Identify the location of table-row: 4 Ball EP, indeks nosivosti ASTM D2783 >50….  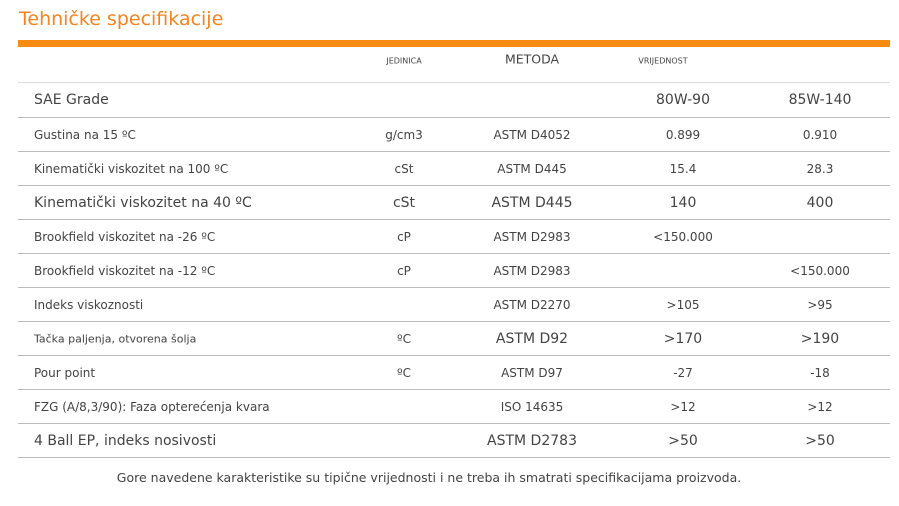
(454, 441).